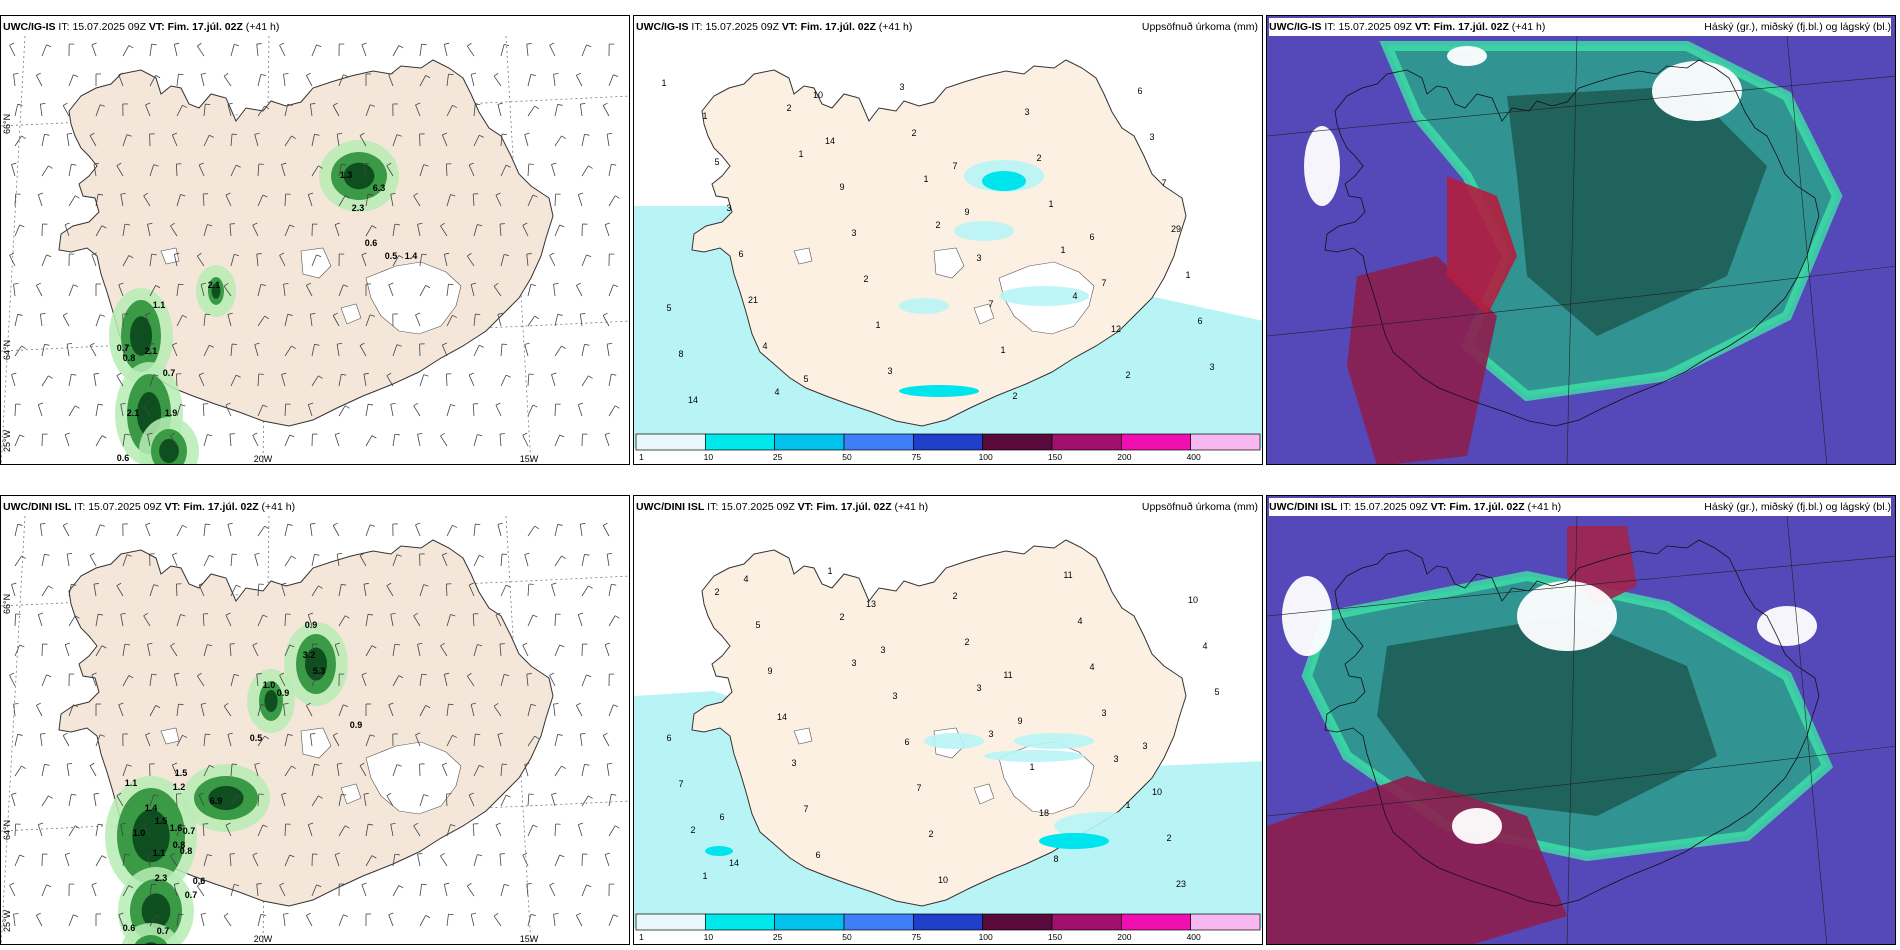 This screenshot has width=1900, height=950. Describe the element at coordinates (80, 507) in the screenshot. I see `it-label: IT:` at that location.